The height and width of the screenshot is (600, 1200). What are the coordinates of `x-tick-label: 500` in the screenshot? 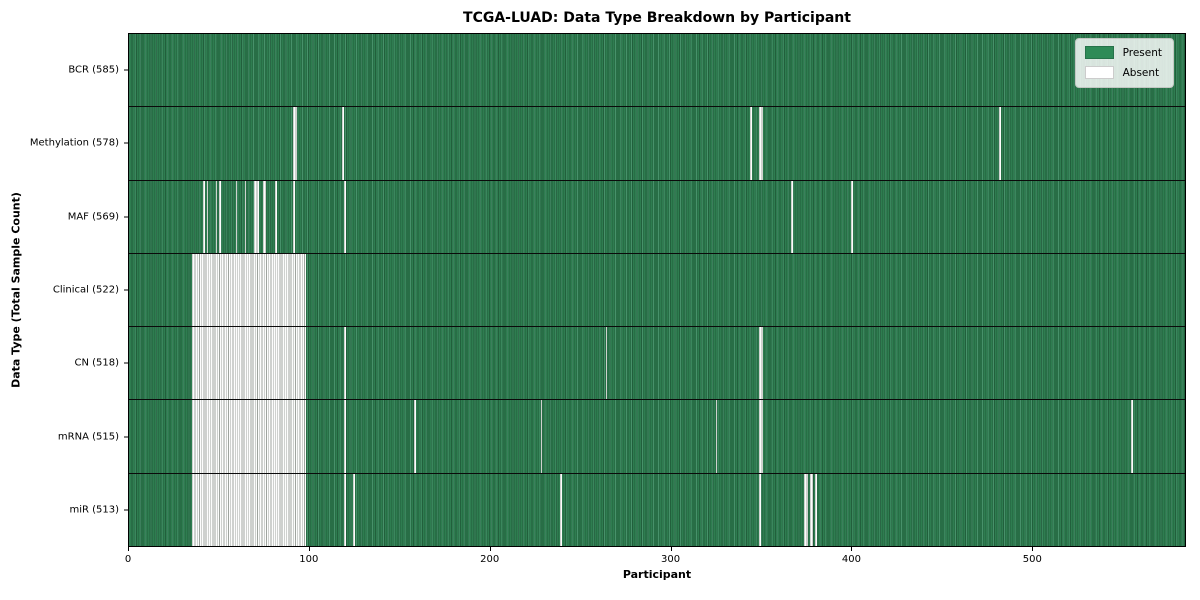 It's located at (1032, 559).